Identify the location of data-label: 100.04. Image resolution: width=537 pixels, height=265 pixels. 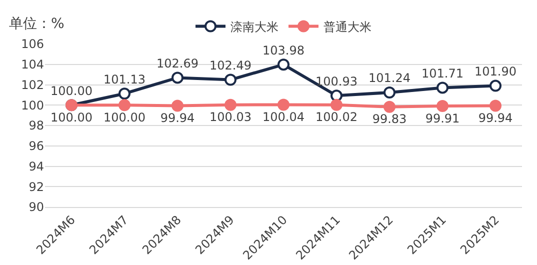
(283, 117).